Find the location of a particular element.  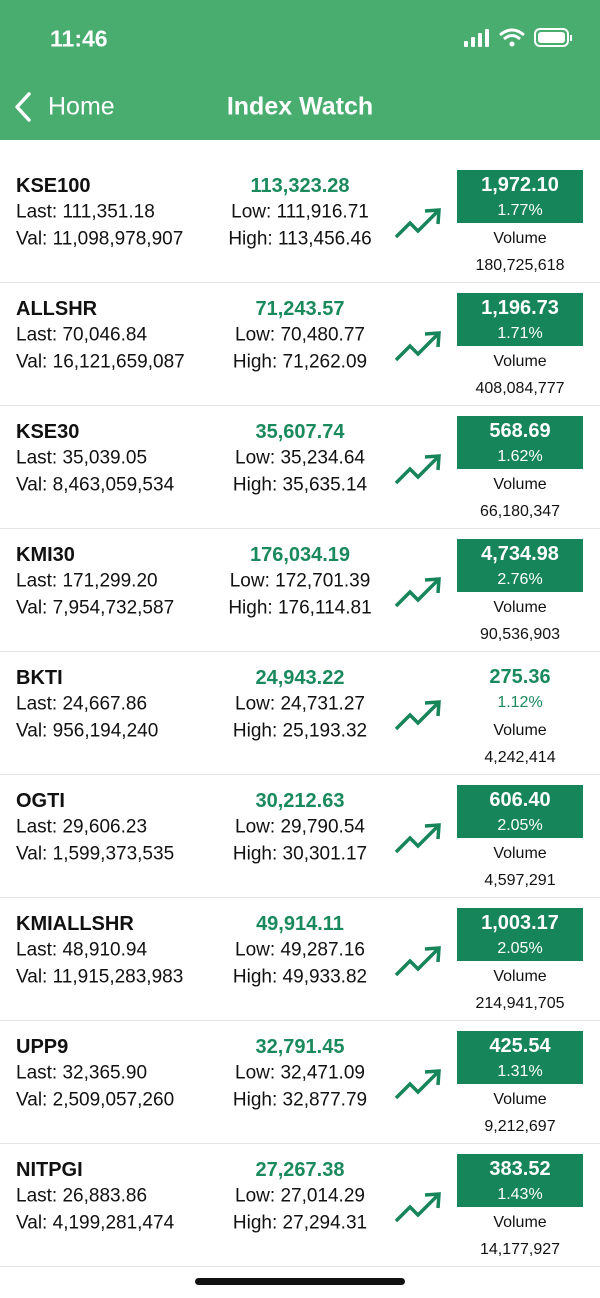

last: Last: 111,351.18 is located at coordinates (85, 212).